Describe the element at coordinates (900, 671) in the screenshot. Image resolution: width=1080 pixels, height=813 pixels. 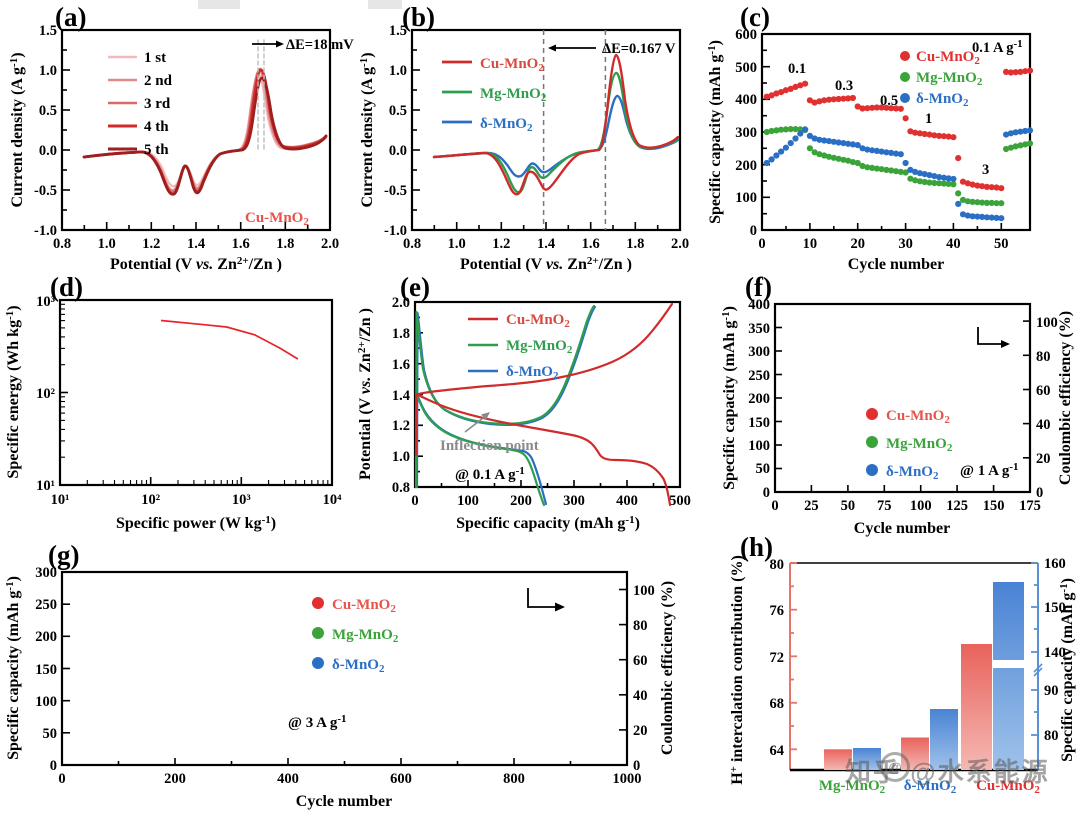
I see `panel-h: (h) 64 68 72 76 80` at that location.